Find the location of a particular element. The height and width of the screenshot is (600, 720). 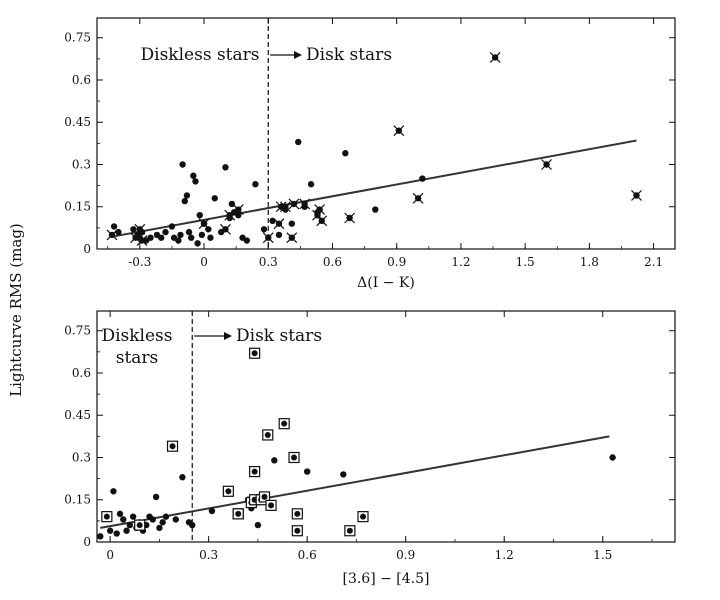

y-tick-label: 0.75 is located at coordinates (77, 38).